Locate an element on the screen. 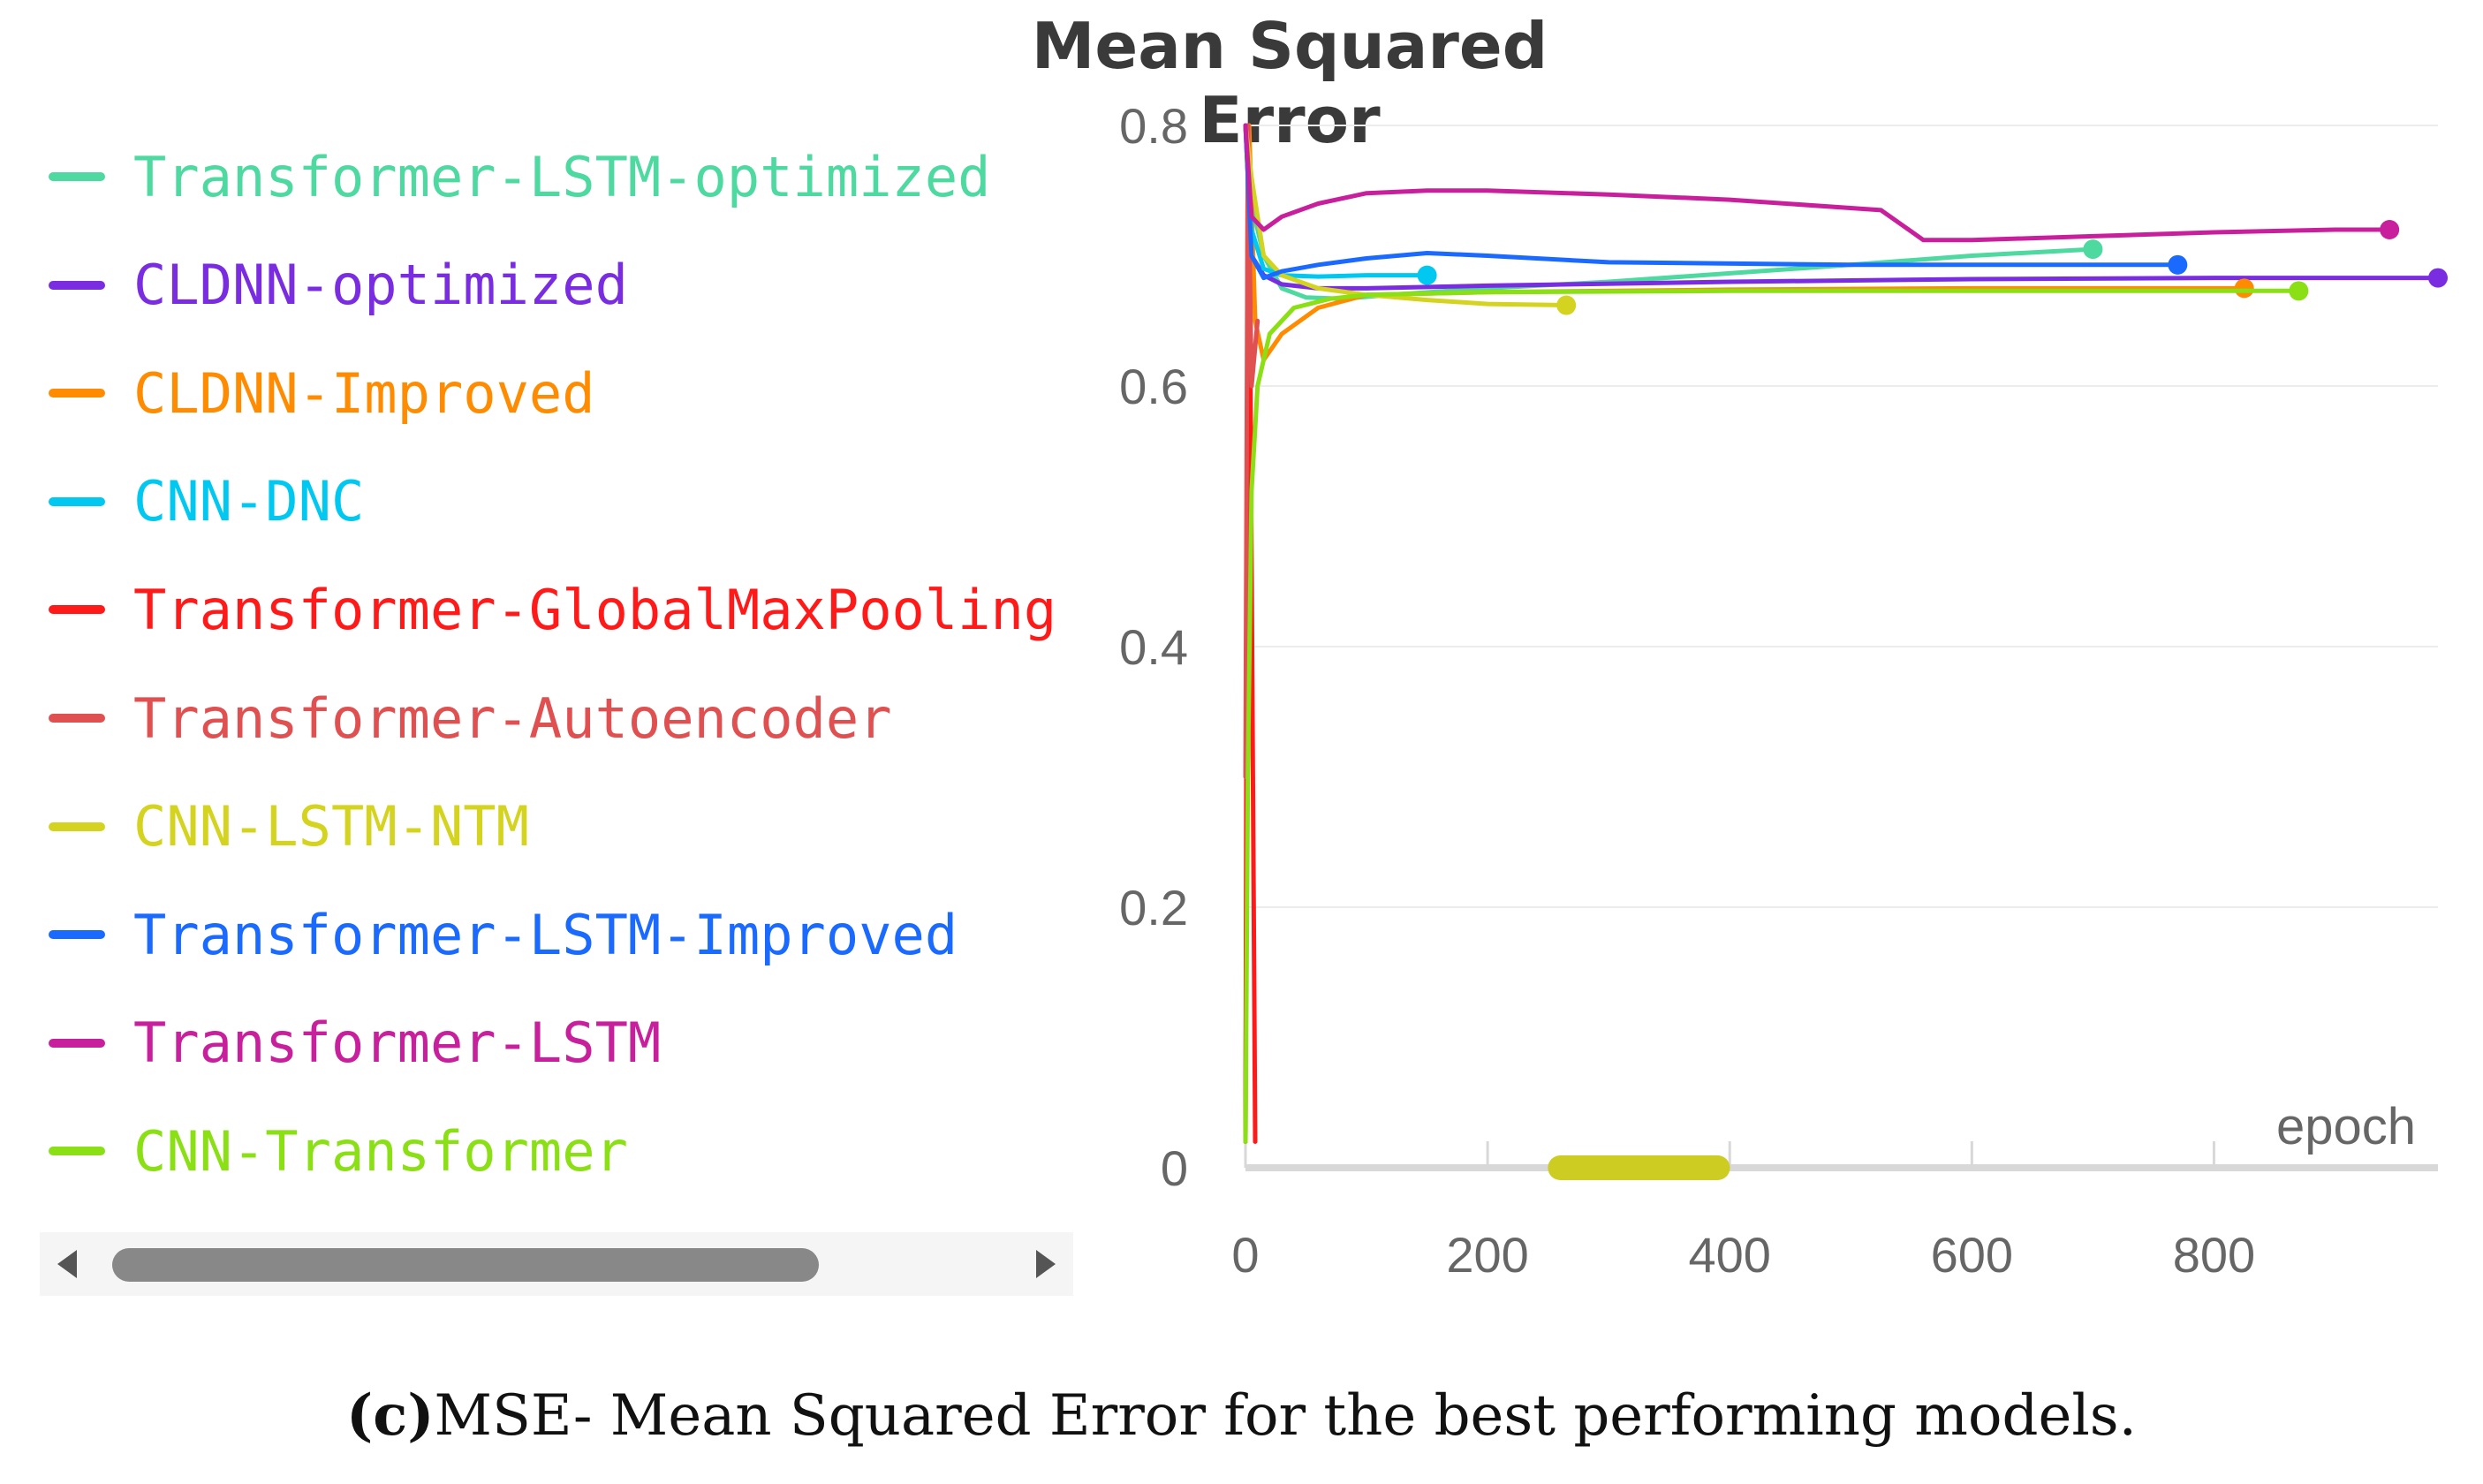 The width and height of the screenshot is (2483, 1484). legend-label: CNN-DNC is located at coordinates (249, 501).